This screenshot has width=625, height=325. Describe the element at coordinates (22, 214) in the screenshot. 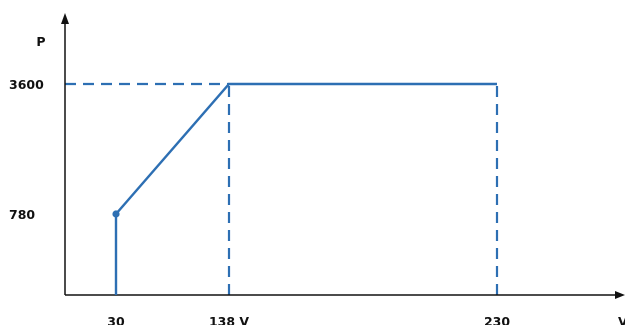

I see `y-tick-label: 780` at that location.